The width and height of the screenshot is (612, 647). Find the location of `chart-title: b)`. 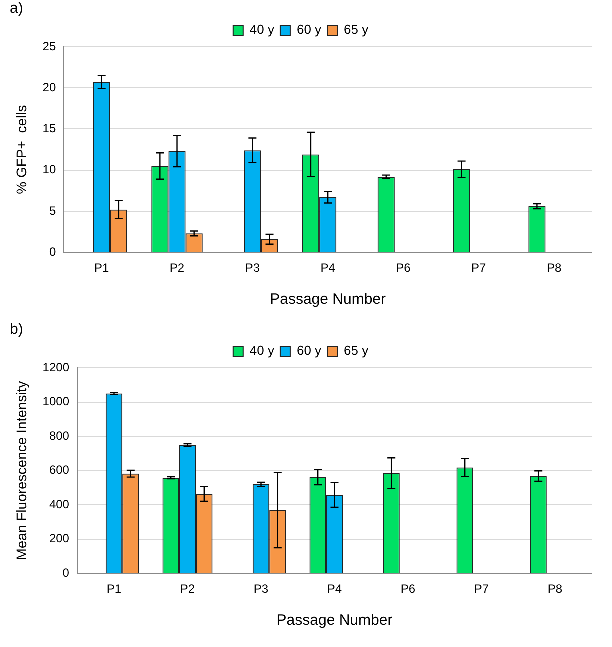

chart-title: b) is located at coordinates (17, 329).